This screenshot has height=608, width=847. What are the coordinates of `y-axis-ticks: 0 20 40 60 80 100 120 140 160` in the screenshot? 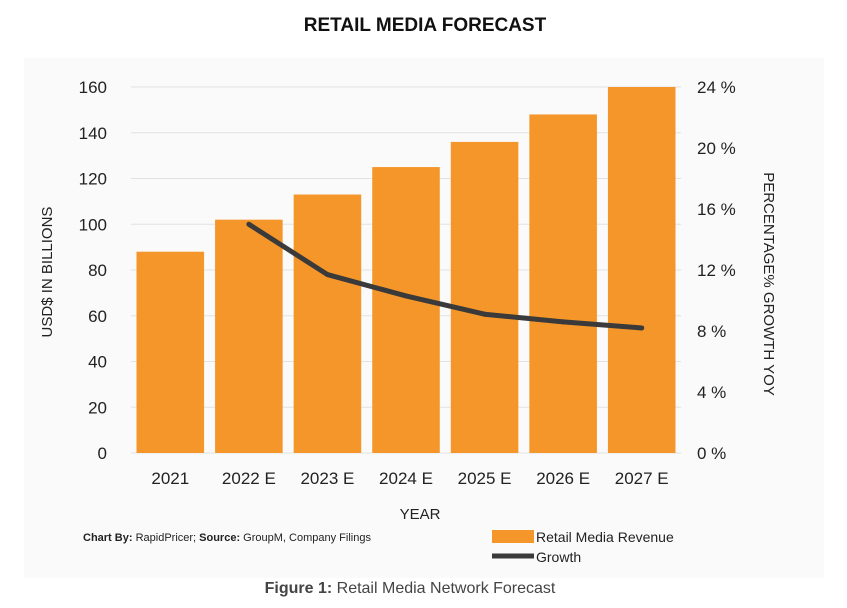 It's located at (93, 270).